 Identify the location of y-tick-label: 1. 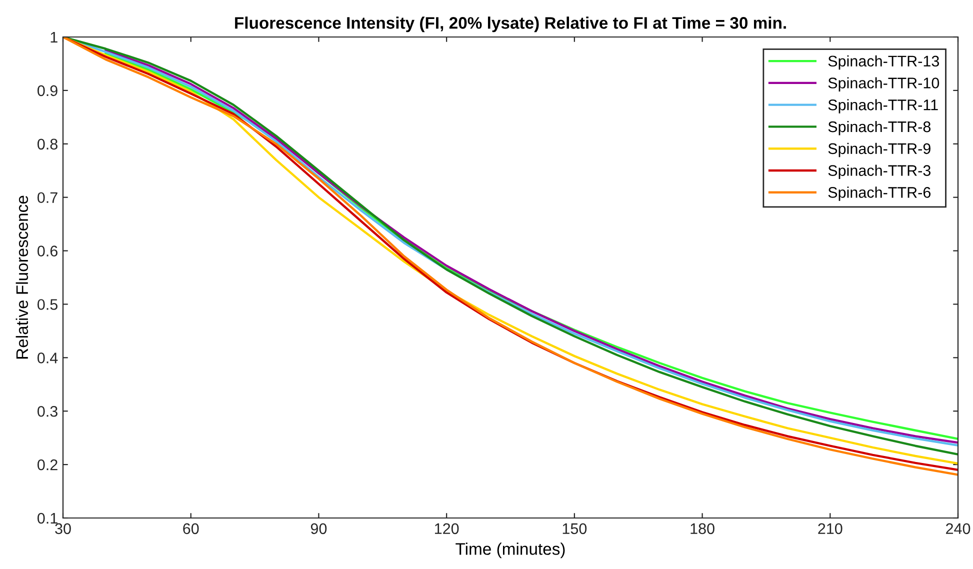
(54, 37).